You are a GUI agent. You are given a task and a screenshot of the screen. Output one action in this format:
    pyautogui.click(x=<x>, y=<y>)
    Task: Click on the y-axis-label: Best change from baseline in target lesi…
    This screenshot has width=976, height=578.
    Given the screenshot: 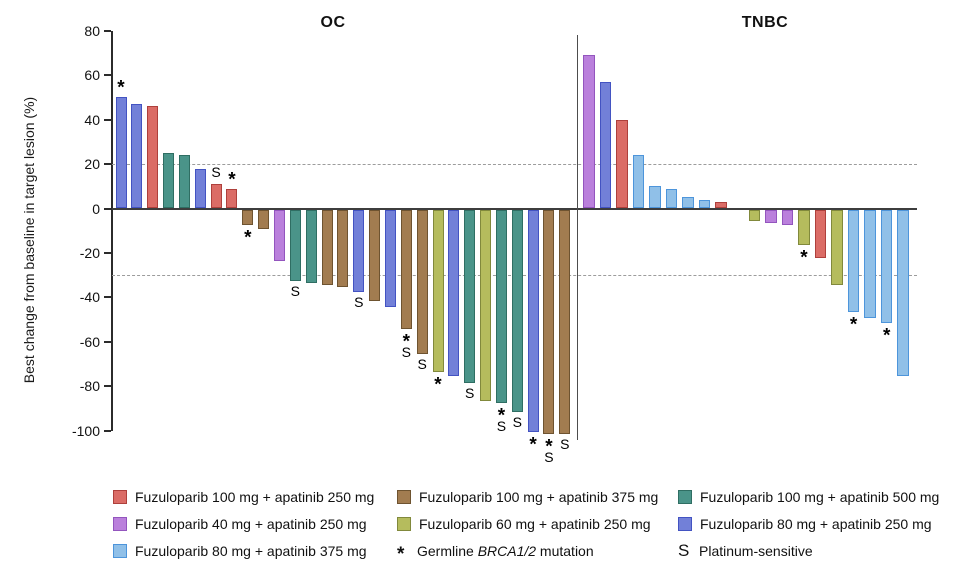 What is the action you would take?
    pyautogui.click(x=29, y=240)
    